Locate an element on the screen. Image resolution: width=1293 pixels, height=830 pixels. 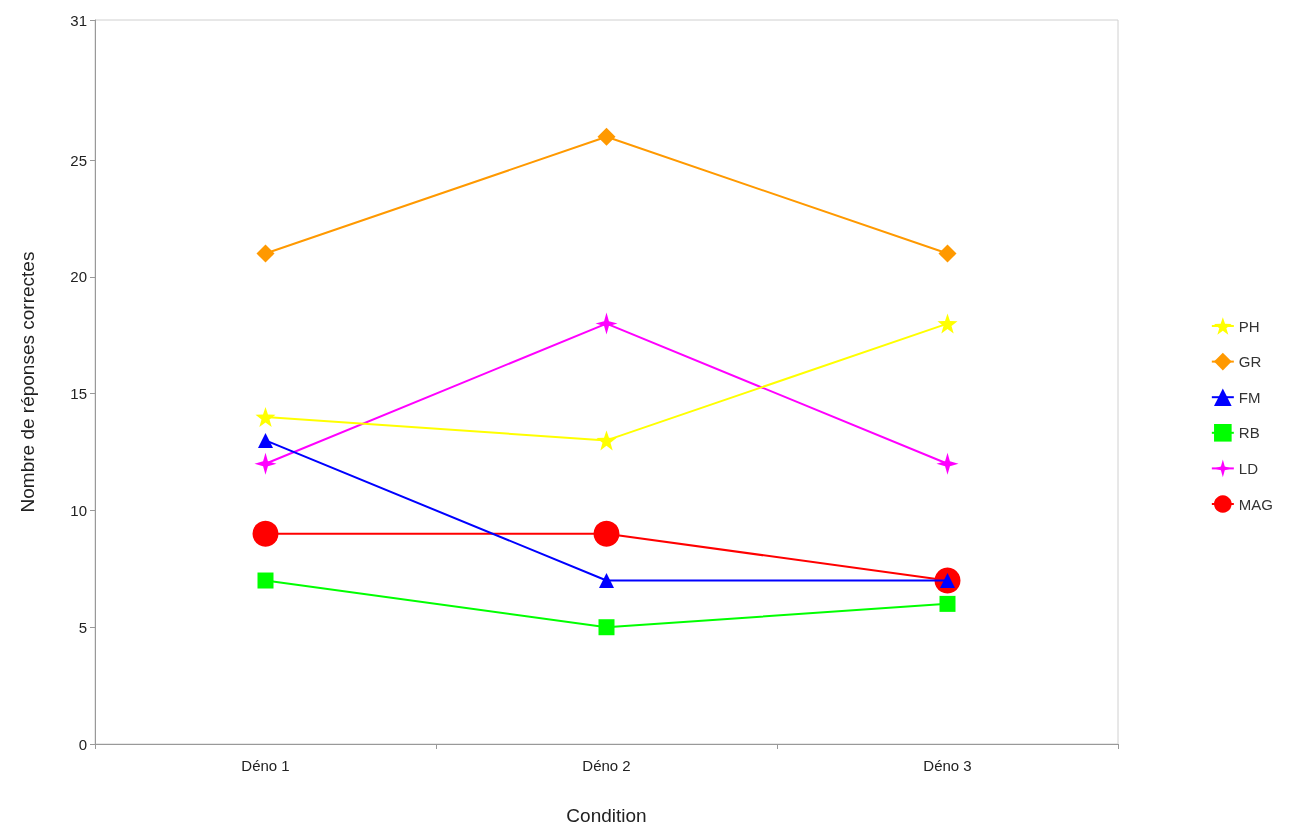
y-tick-label: 20 is located at coordinates (78, 277).